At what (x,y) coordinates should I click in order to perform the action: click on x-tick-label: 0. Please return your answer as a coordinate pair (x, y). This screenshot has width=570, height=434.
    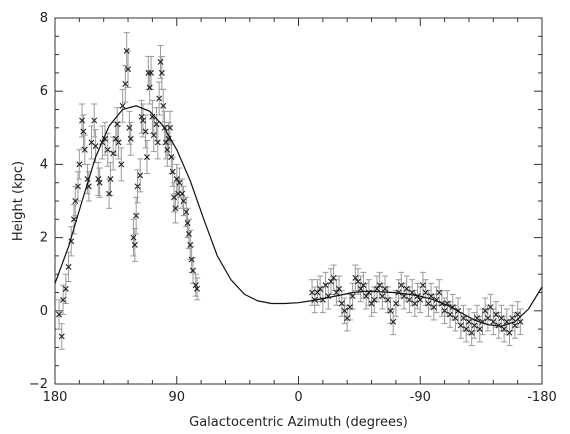
    Looking at the image, I should click on (298, 397).